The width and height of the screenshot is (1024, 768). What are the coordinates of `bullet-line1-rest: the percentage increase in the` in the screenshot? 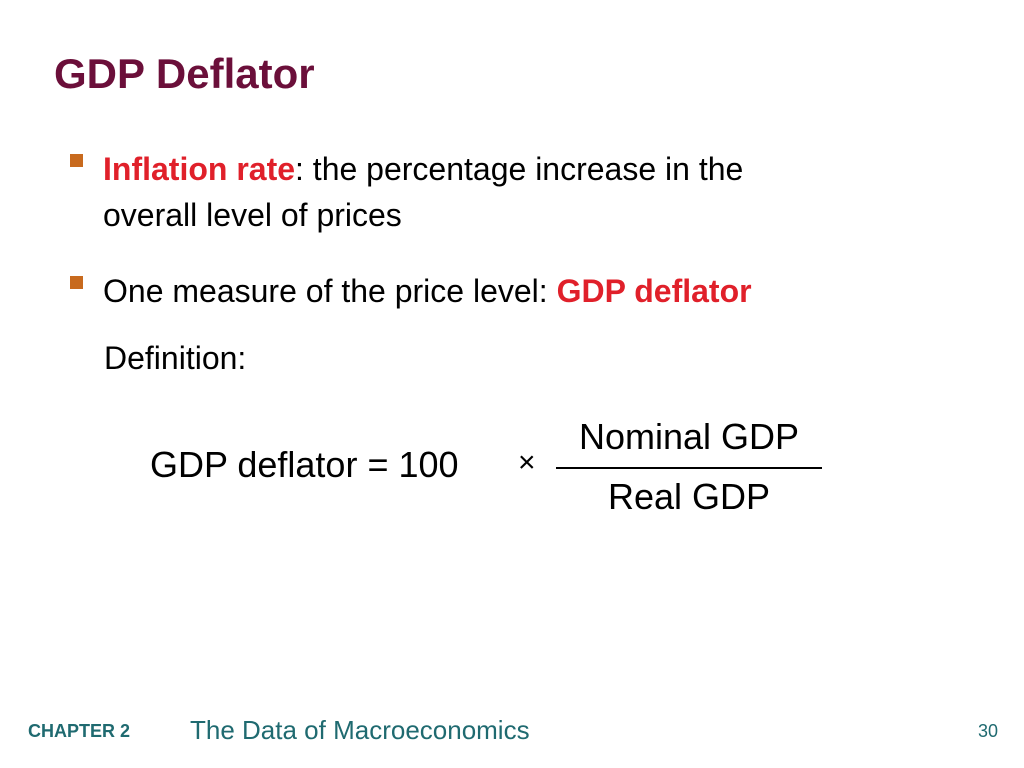 It's located at (523, 169).